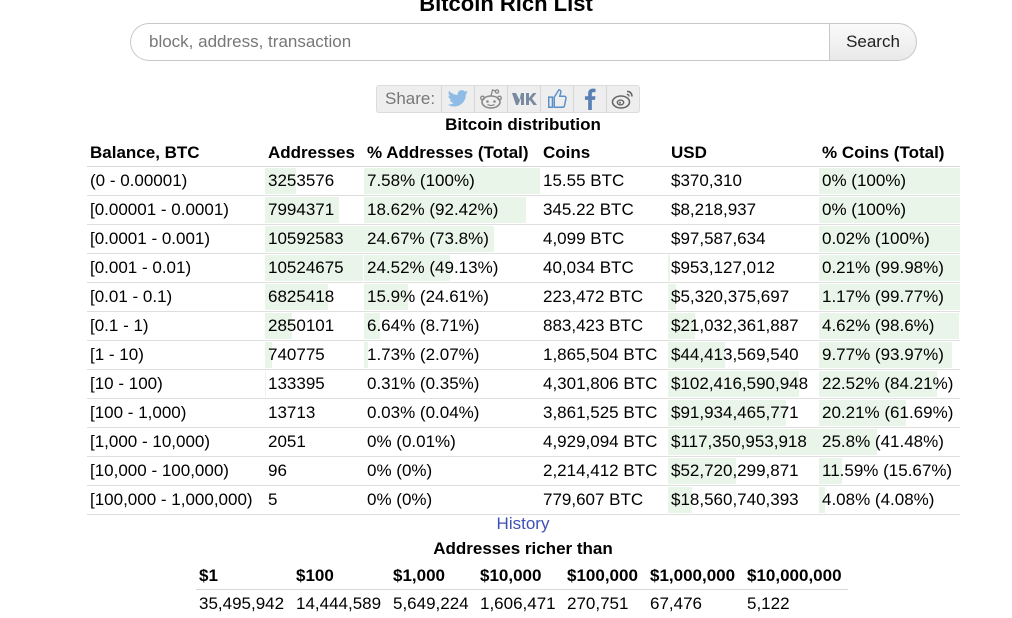 This screenshot has height=618, width=1012. Describe the element at coordinates (457, 99) in the screenshot. I see `twitter-icon` at that location.